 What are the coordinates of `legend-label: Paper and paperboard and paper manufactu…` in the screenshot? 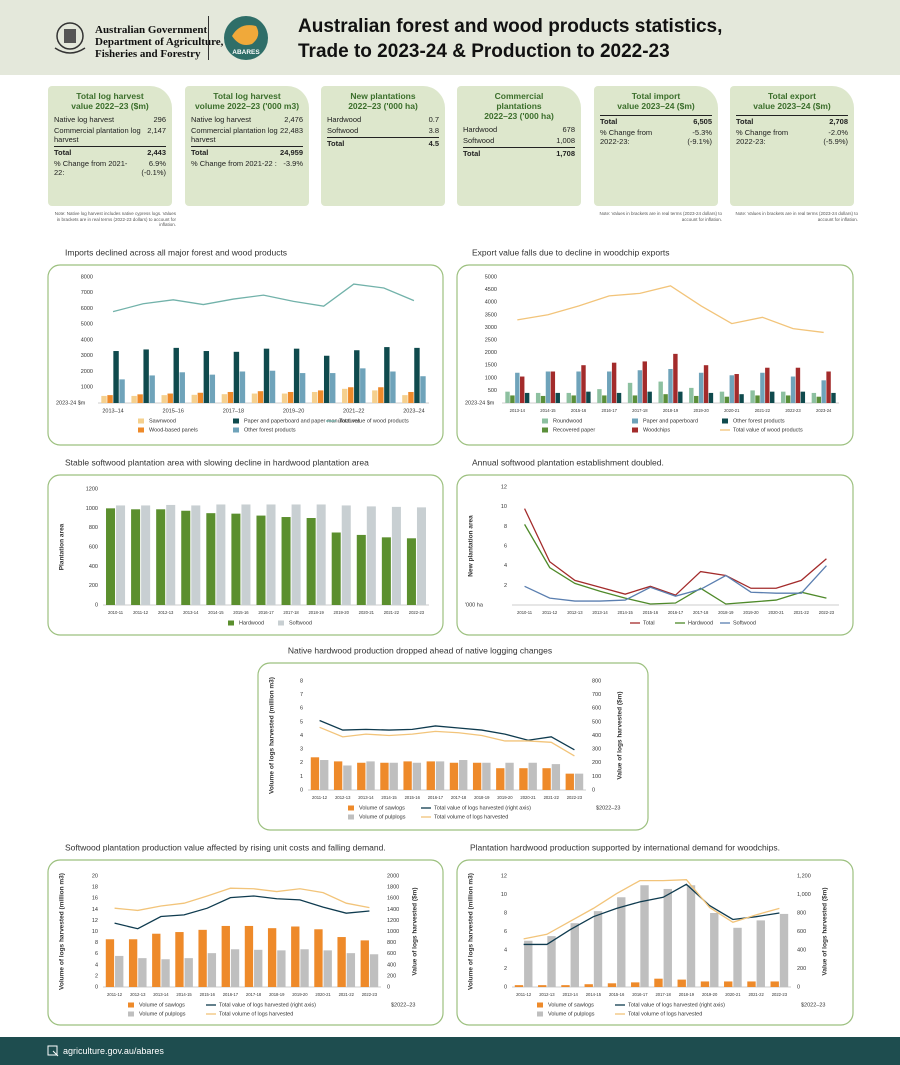 It's located at (302, 421).